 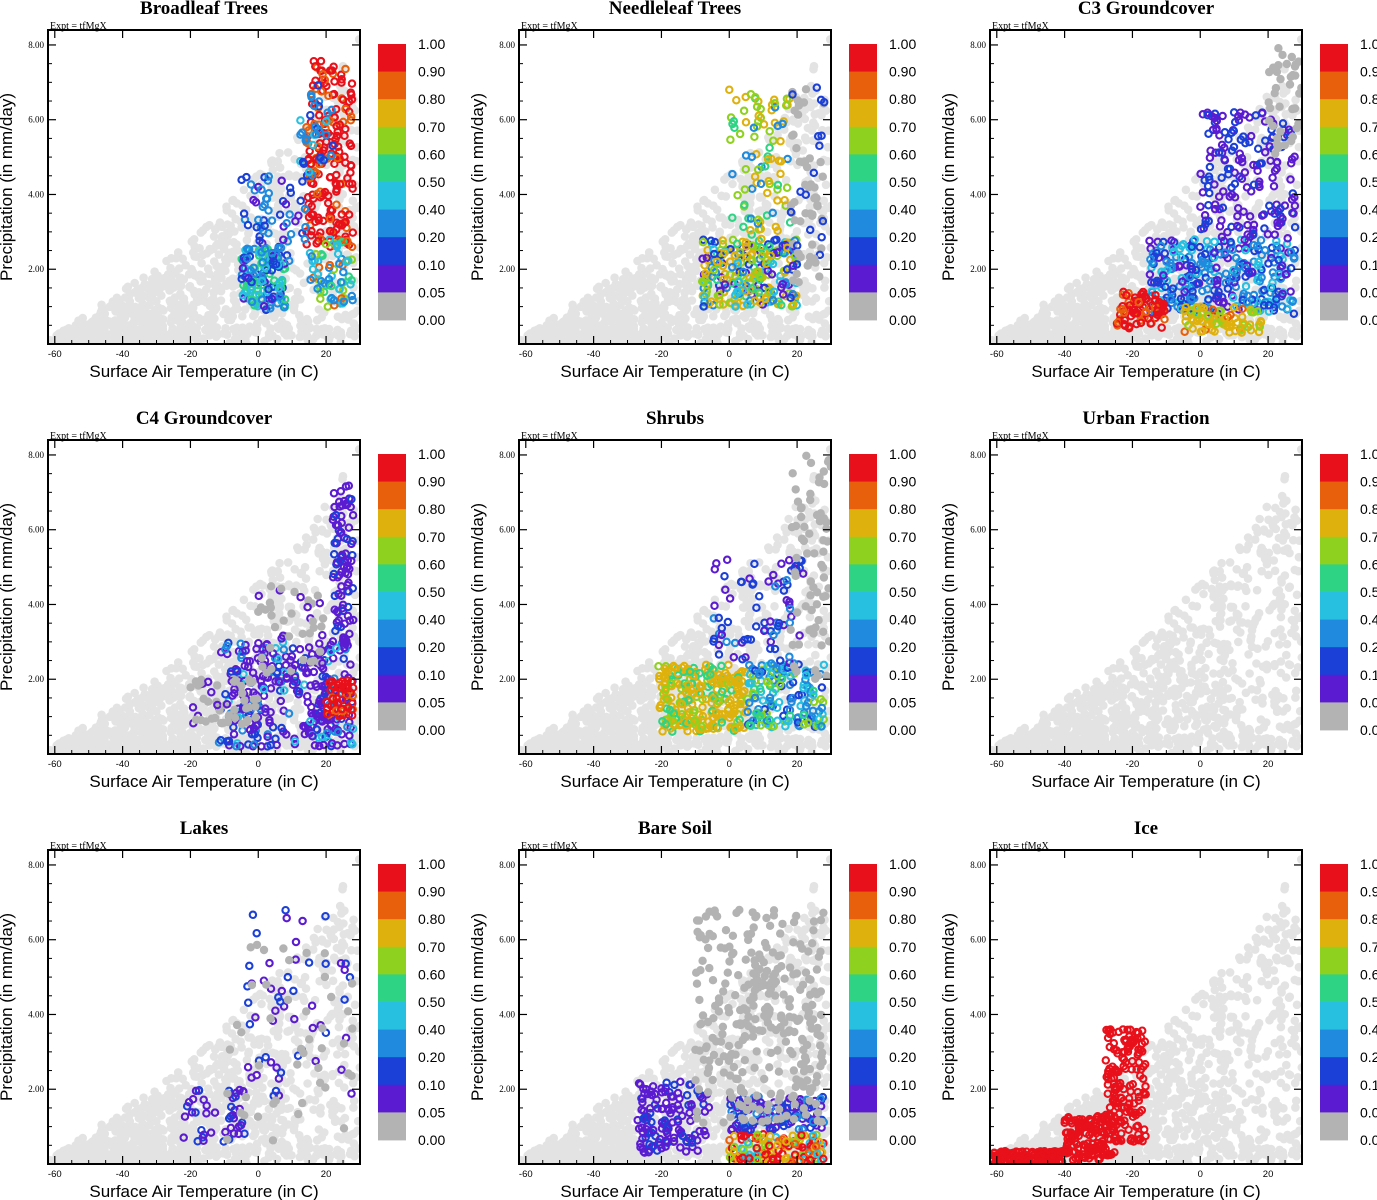 What do you see at coordinates (431, 292) in the screenshot?
I see `colorbar-label: 0.05` at bounding box center [431, 292].